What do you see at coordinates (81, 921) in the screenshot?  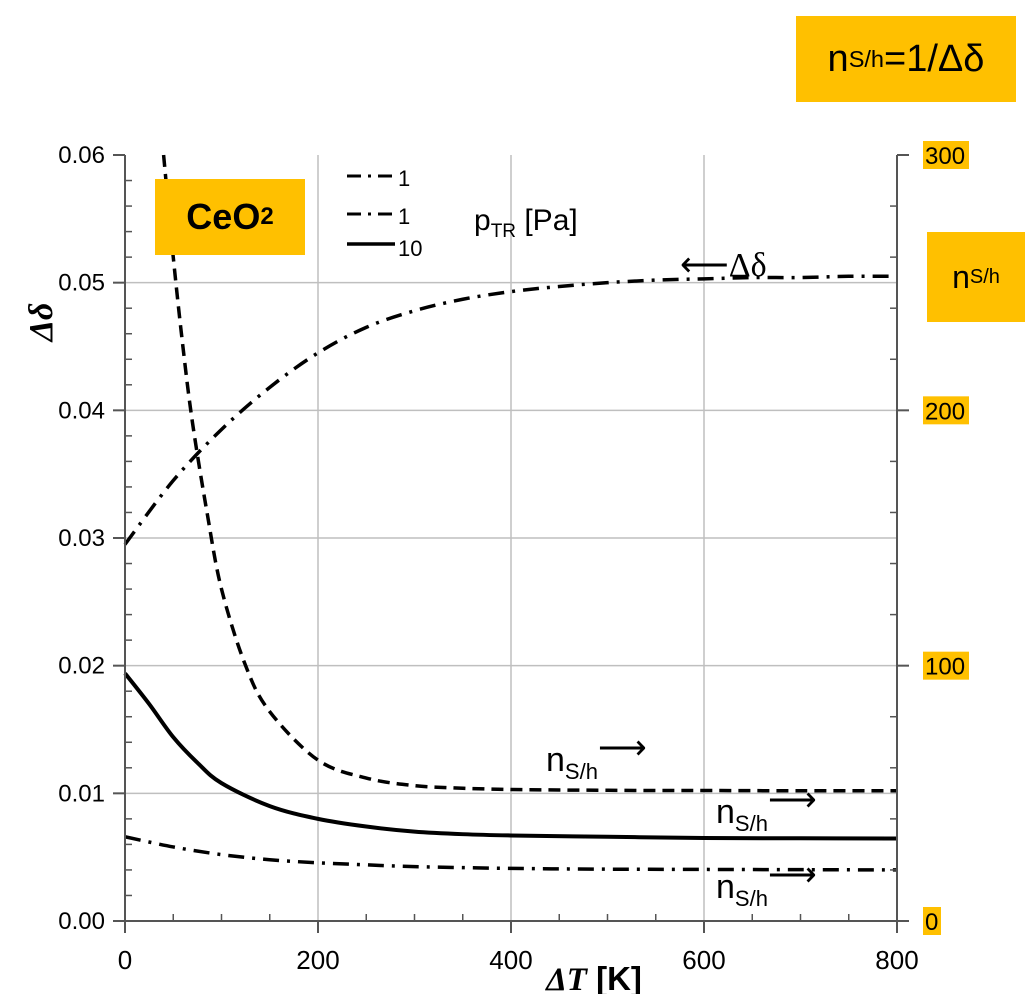 I see `y-left-tick-label-0: 0.00` at bounding box center [81, 921].